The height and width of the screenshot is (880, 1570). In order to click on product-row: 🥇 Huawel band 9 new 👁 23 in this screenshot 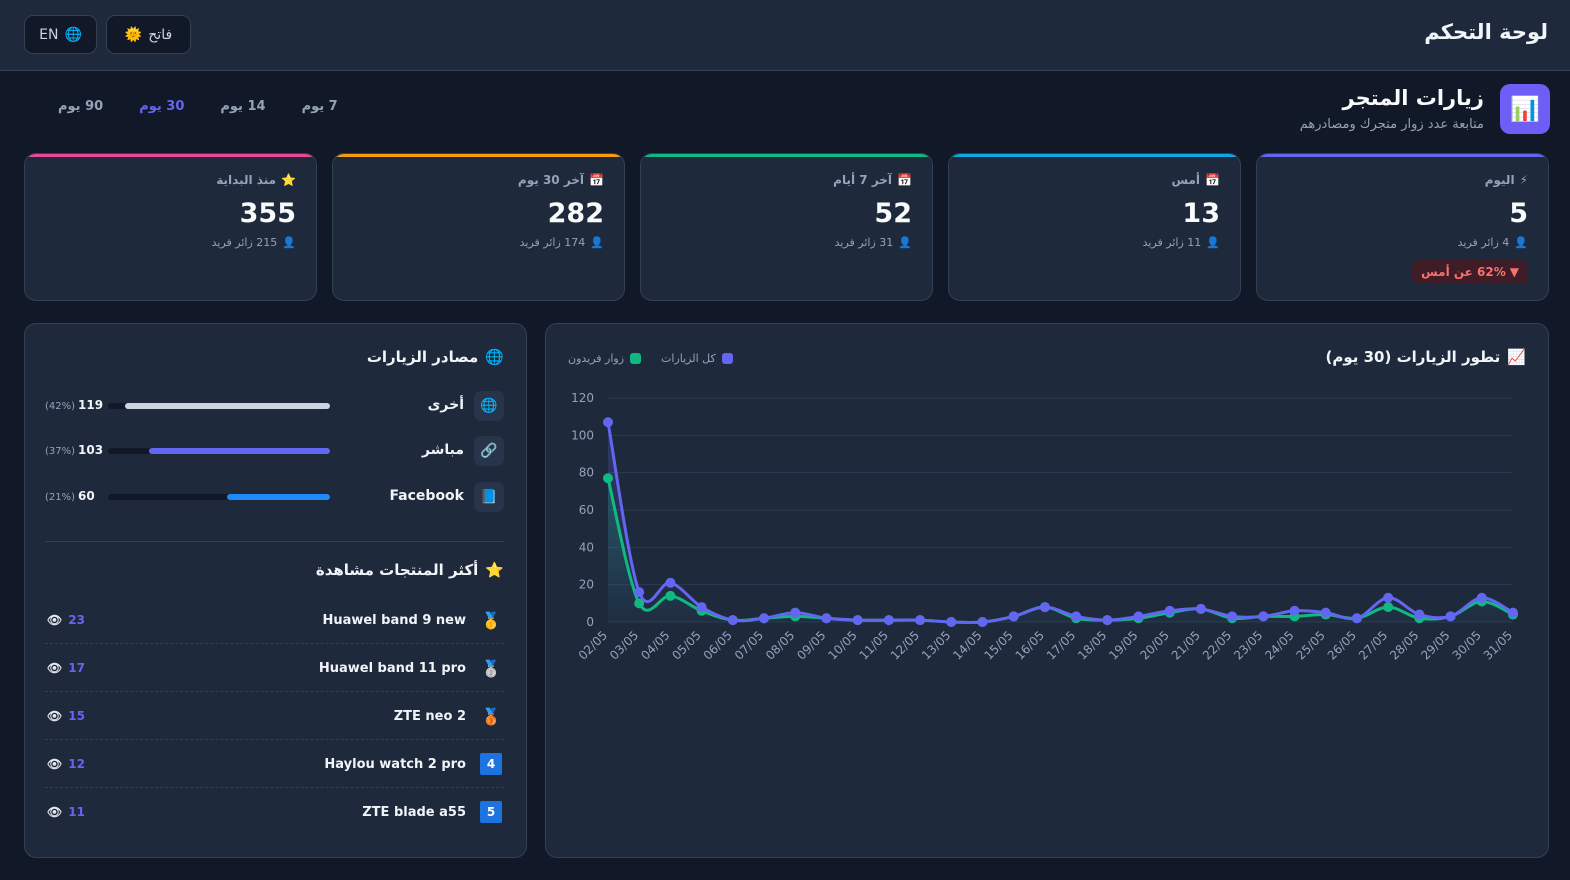, I will do `click(274, 620)`.